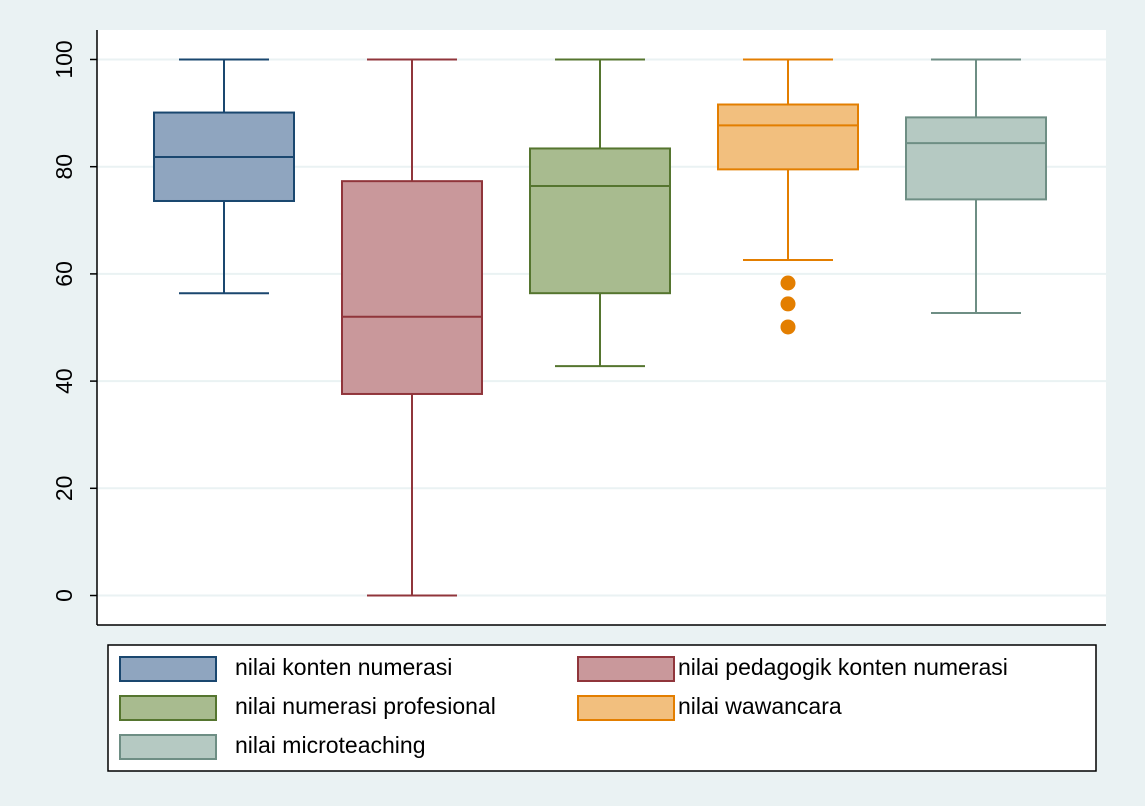  What do you see at coordinates (343, 667) in the screenshot?
I see `legend-label: nilai konten numerasi` at bounding box center [343, 667].